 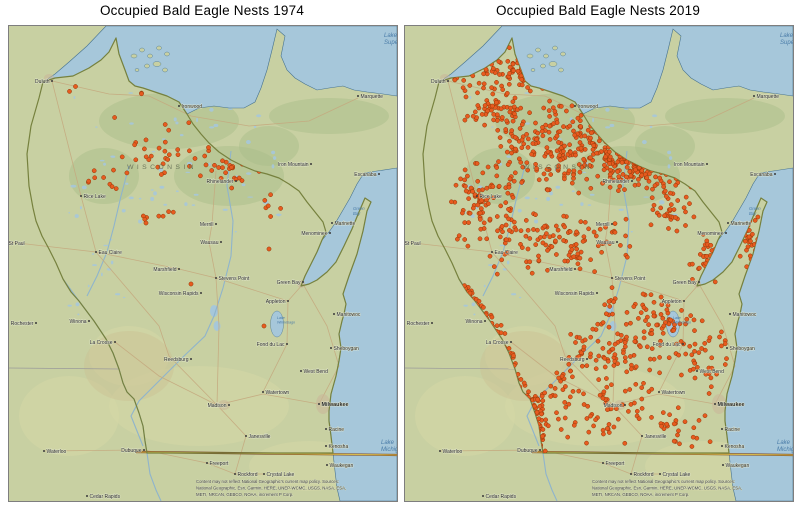 I want to click on lake-winnebago-label: Winnebago, so click(x=286, y=323).